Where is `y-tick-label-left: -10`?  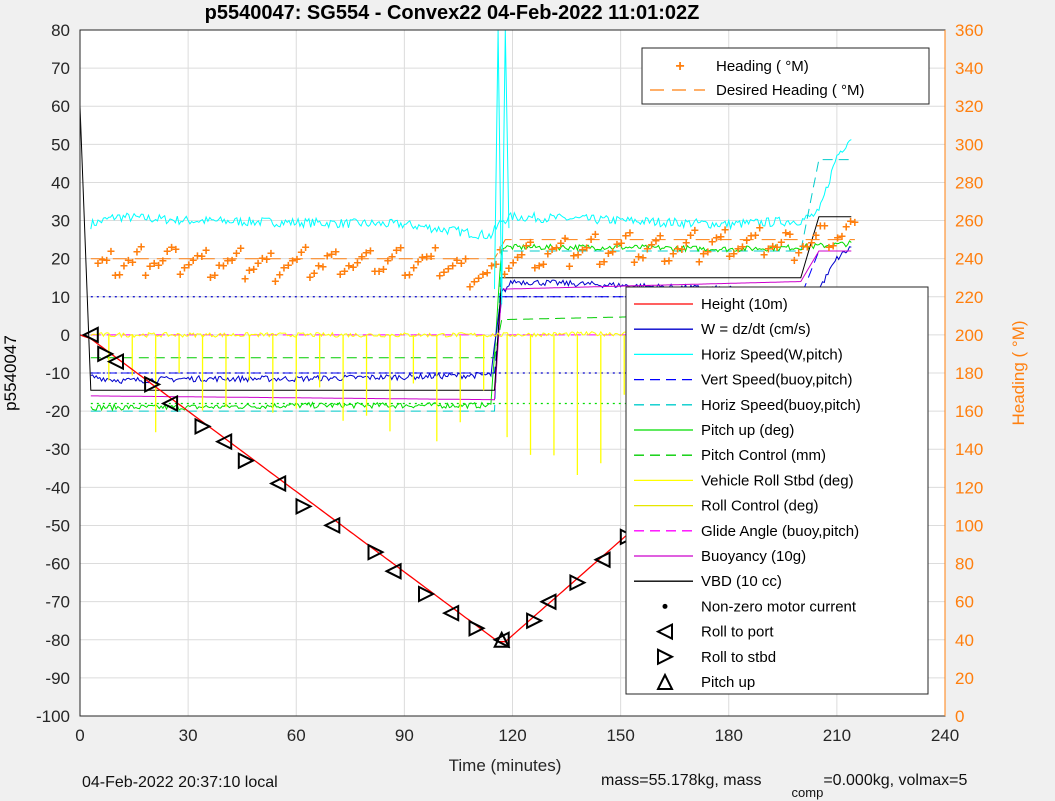
y-tick-label-left: -10 is located at coordinates (57, 373).